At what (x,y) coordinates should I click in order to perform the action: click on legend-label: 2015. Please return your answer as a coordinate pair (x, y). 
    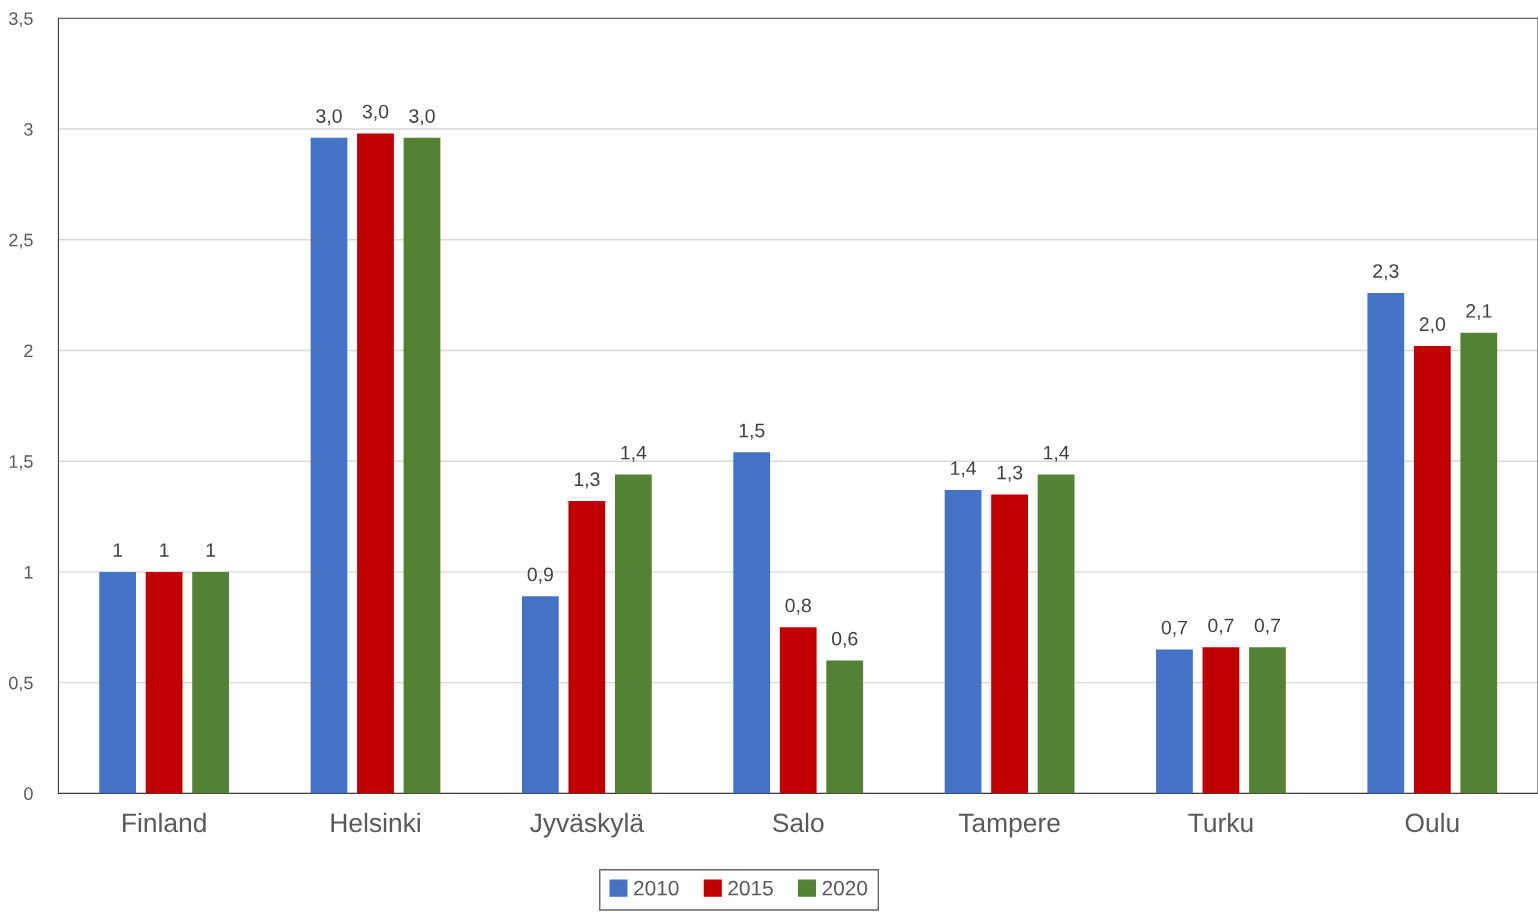
    Looking at the image, I should click on (750, 888).